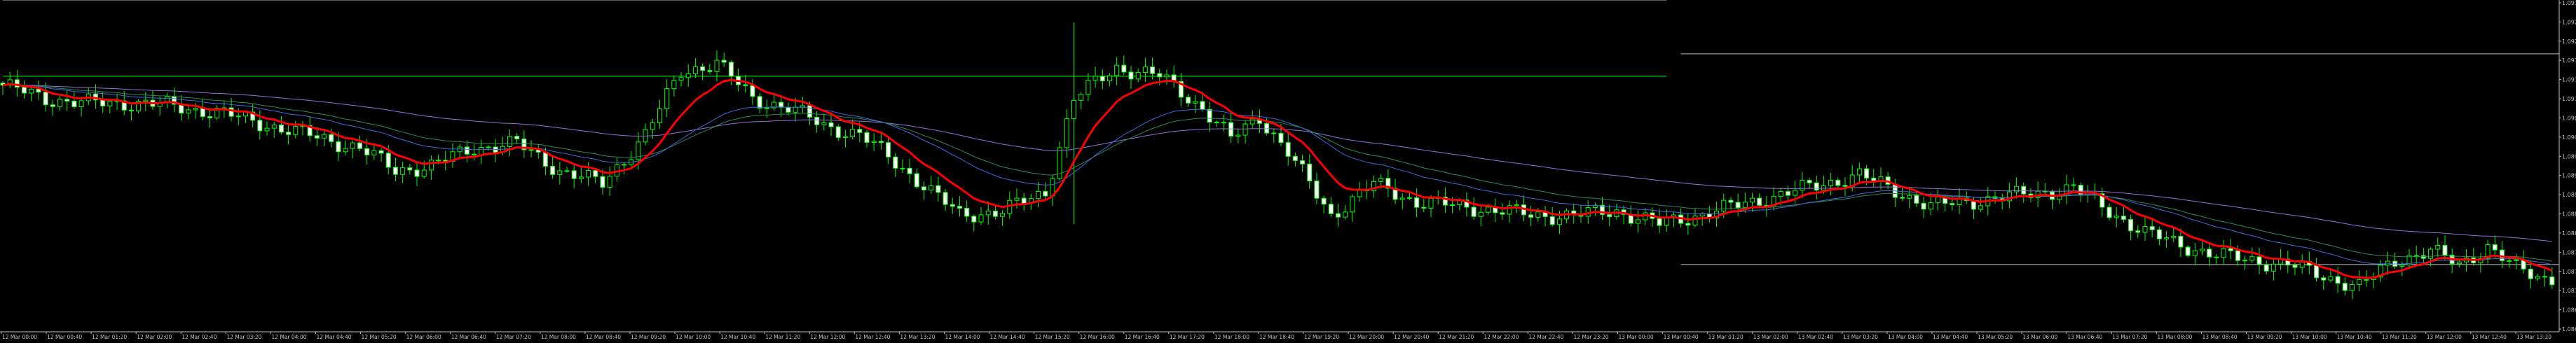 The width and height of the screenshot is (2576, 343). I want to click on x-tick-label: 12 Mar 15:20, so click(1052, 337).